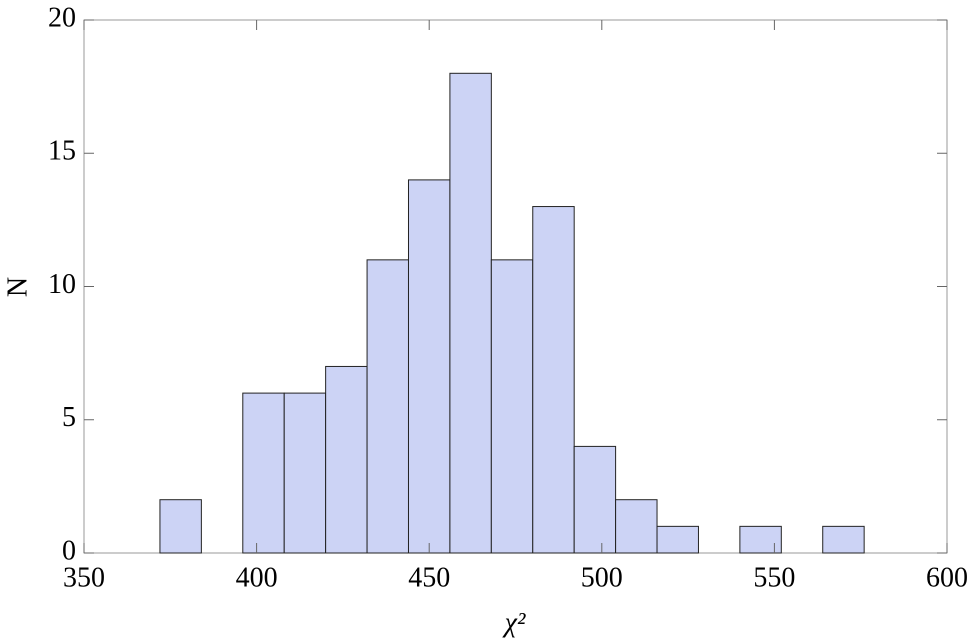 This screenshot has width=972, height=643. I want to click on x-axis-label: χ², so click(514, 622).